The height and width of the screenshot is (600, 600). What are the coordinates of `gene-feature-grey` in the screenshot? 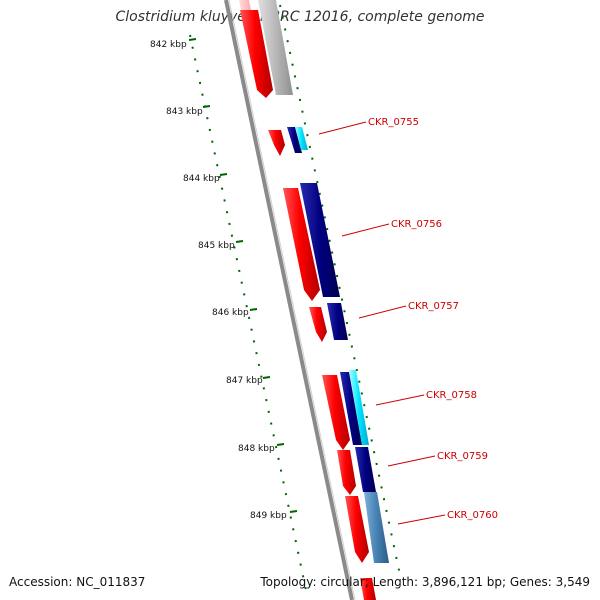 It's located at (275, 47).